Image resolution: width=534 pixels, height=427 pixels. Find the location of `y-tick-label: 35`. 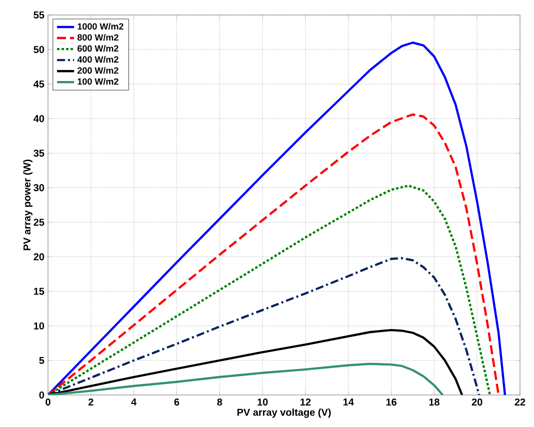

y-tick-label: 35 is located at coordinates (39, 153).